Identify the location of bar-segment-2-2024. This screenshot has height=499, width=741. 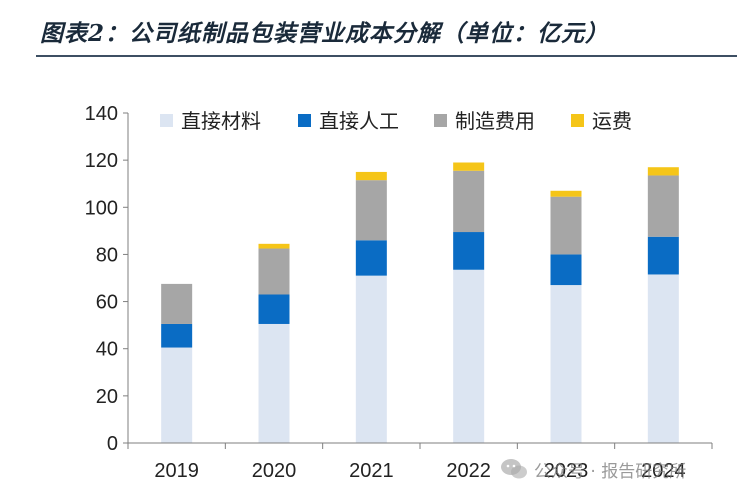
(663, 206).